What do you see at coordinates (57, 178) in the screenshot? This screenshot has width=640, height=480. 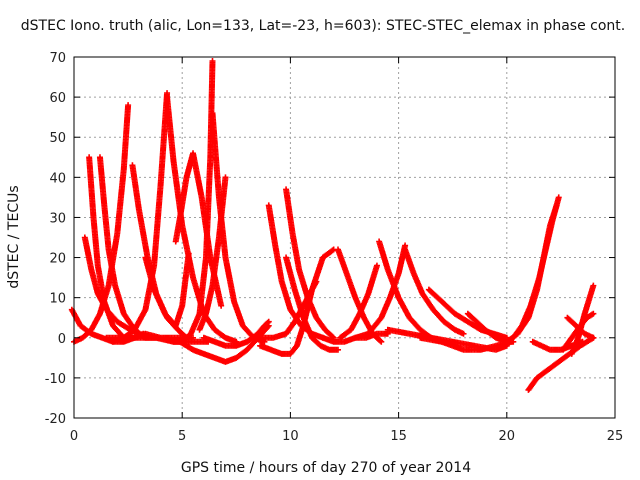 I see `y-tick-label: 40` at bounding box center [57, 178].